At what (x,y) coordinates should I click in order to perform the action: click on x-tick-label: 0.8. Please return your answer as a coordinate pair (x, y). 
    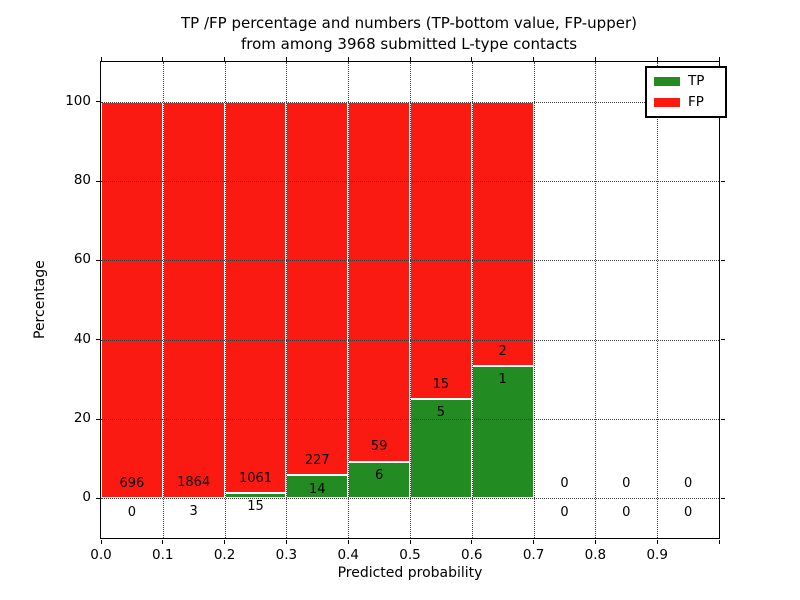
    Looking at the image, I should click on (595, 555).